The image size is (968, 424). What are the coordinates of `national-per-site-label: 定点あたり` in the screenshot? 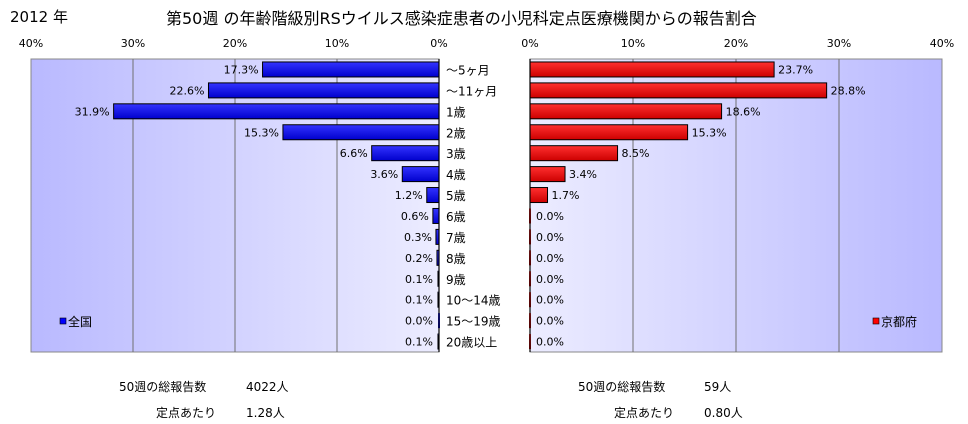 It's located at (186, 413).